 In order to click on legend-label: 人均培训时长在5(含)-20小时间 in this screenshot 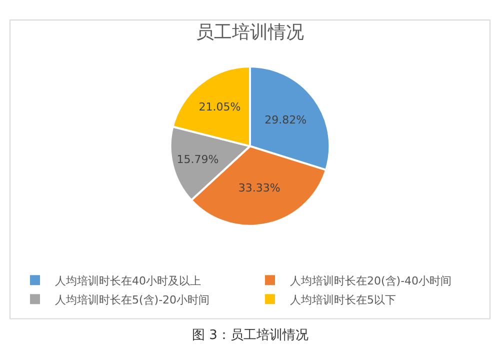, I will do `click(132, 299)`.